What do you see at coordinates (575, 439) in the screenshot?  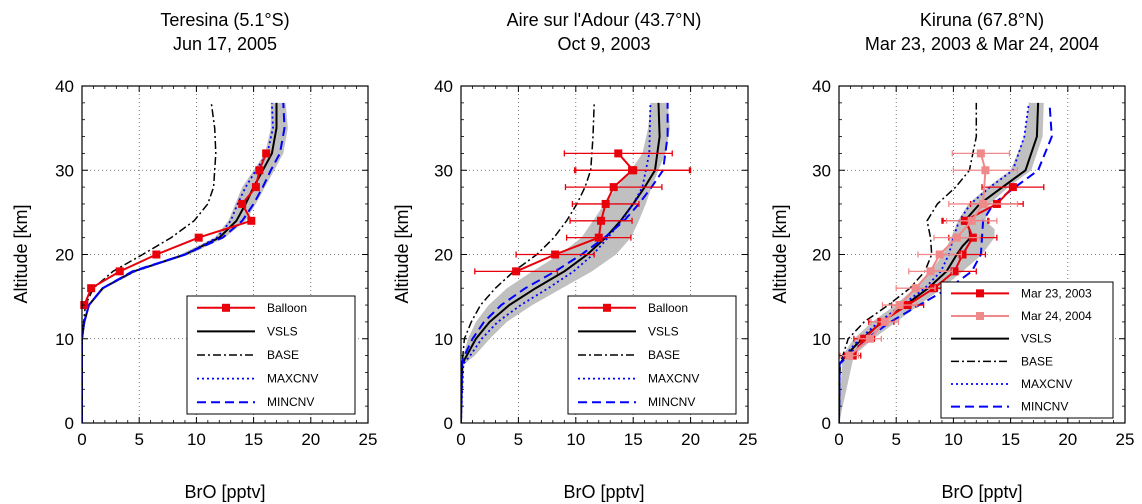 I see `x-tick-label: 10` at bounding box center [575, 439].